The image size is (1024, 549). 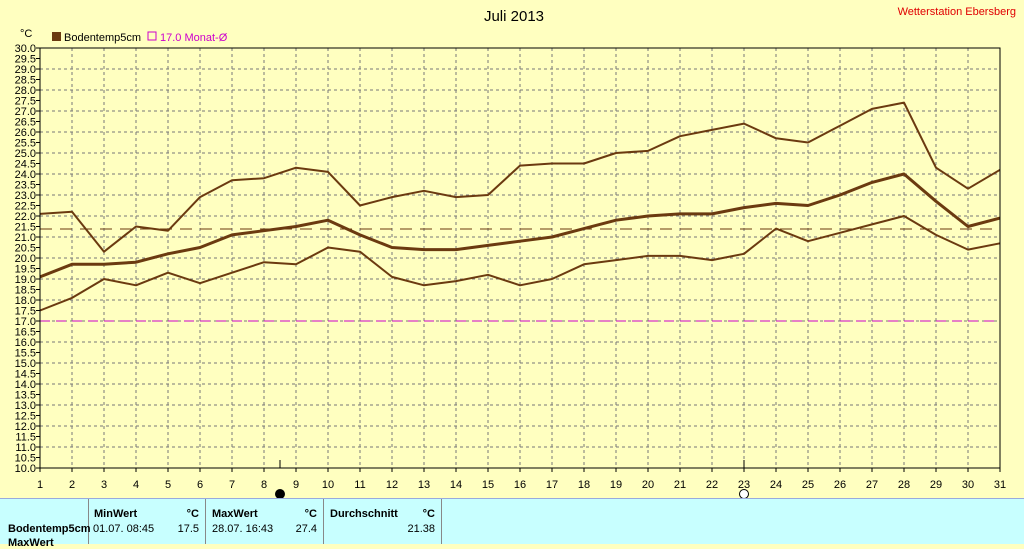 I want to click on y-tick-label: 16.0, so click(x=25, y=343).